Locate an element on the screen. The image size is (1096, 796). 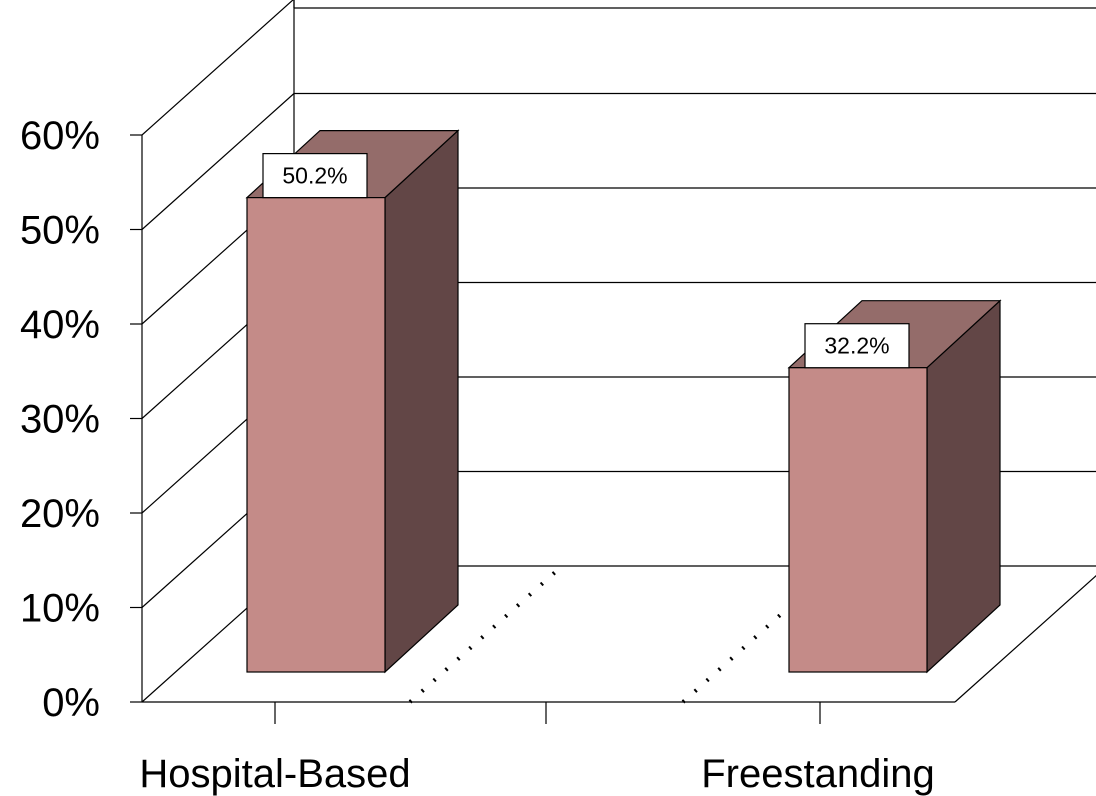
y-tick-label: 40% is located at coordinates (60, 325).